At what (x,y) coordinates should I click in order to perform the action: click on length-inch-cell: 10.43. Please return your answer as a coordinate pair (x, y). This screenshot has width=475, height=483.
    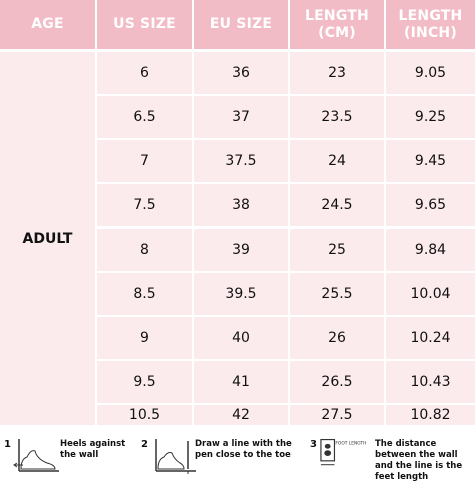
    Looking at the image, I should click on (430, 382).